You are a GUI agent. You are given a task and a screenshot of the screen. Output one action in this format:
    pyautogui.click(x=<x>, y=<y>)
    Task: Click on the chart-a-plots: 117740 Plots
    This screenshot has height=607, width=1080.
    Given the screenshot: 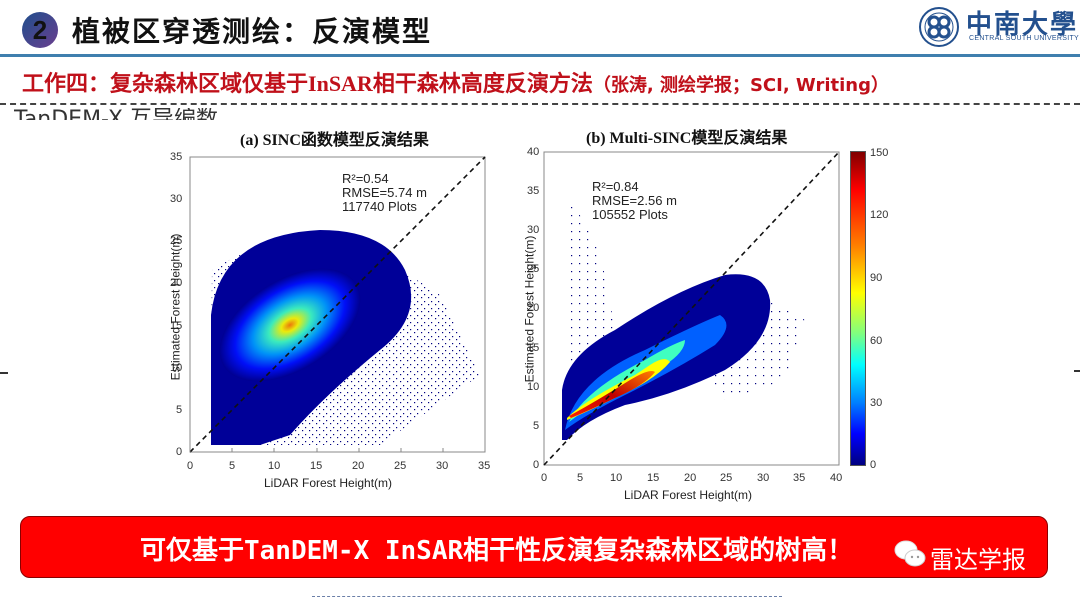 What is the action you would take?
    pyautogui.click(x=379, y=206)
    